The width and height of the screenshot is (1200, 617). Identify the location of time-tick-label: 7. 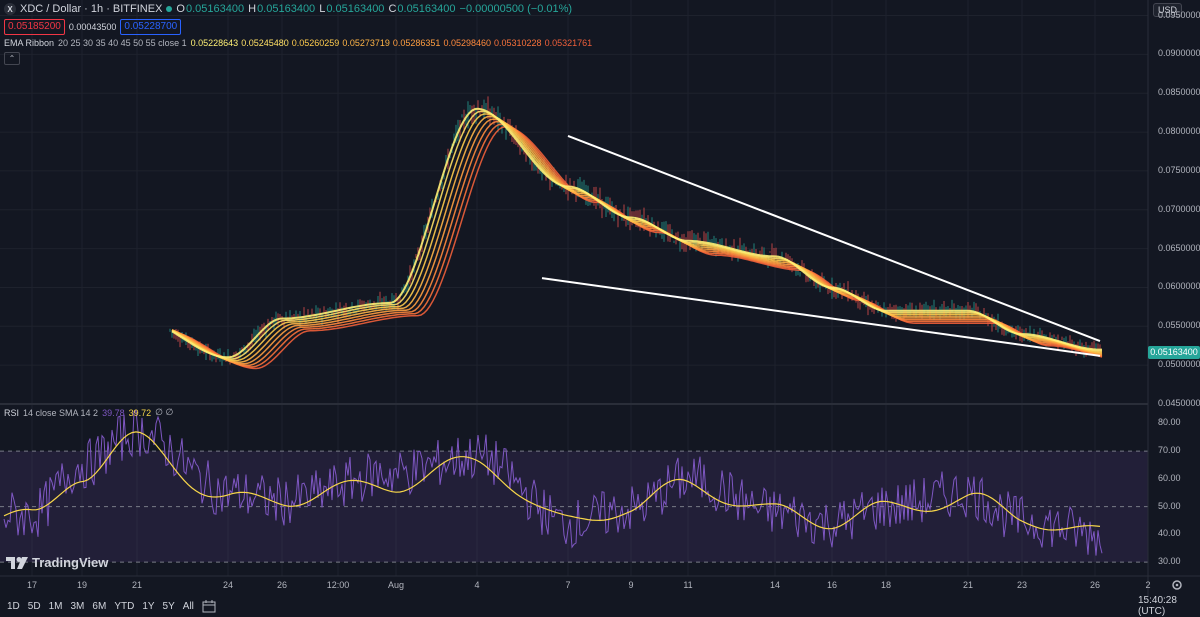
(568, 585).